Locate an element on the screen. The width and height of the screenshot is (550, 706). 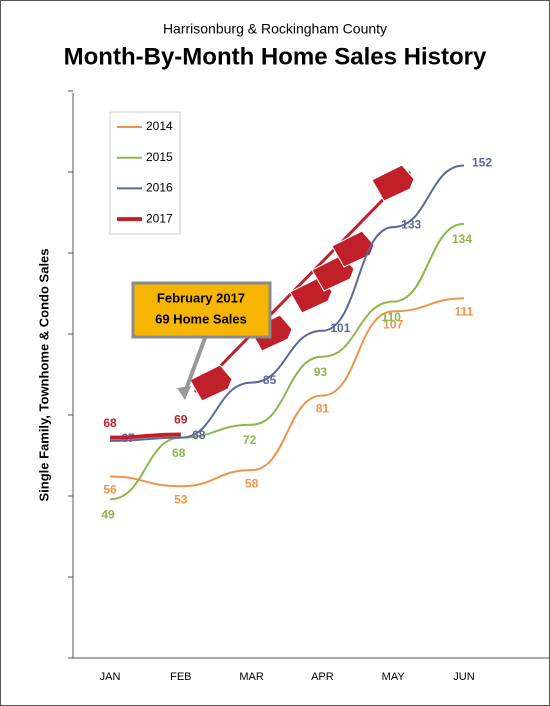
x-tick-label: JAN is located at coordinates (110, 677).